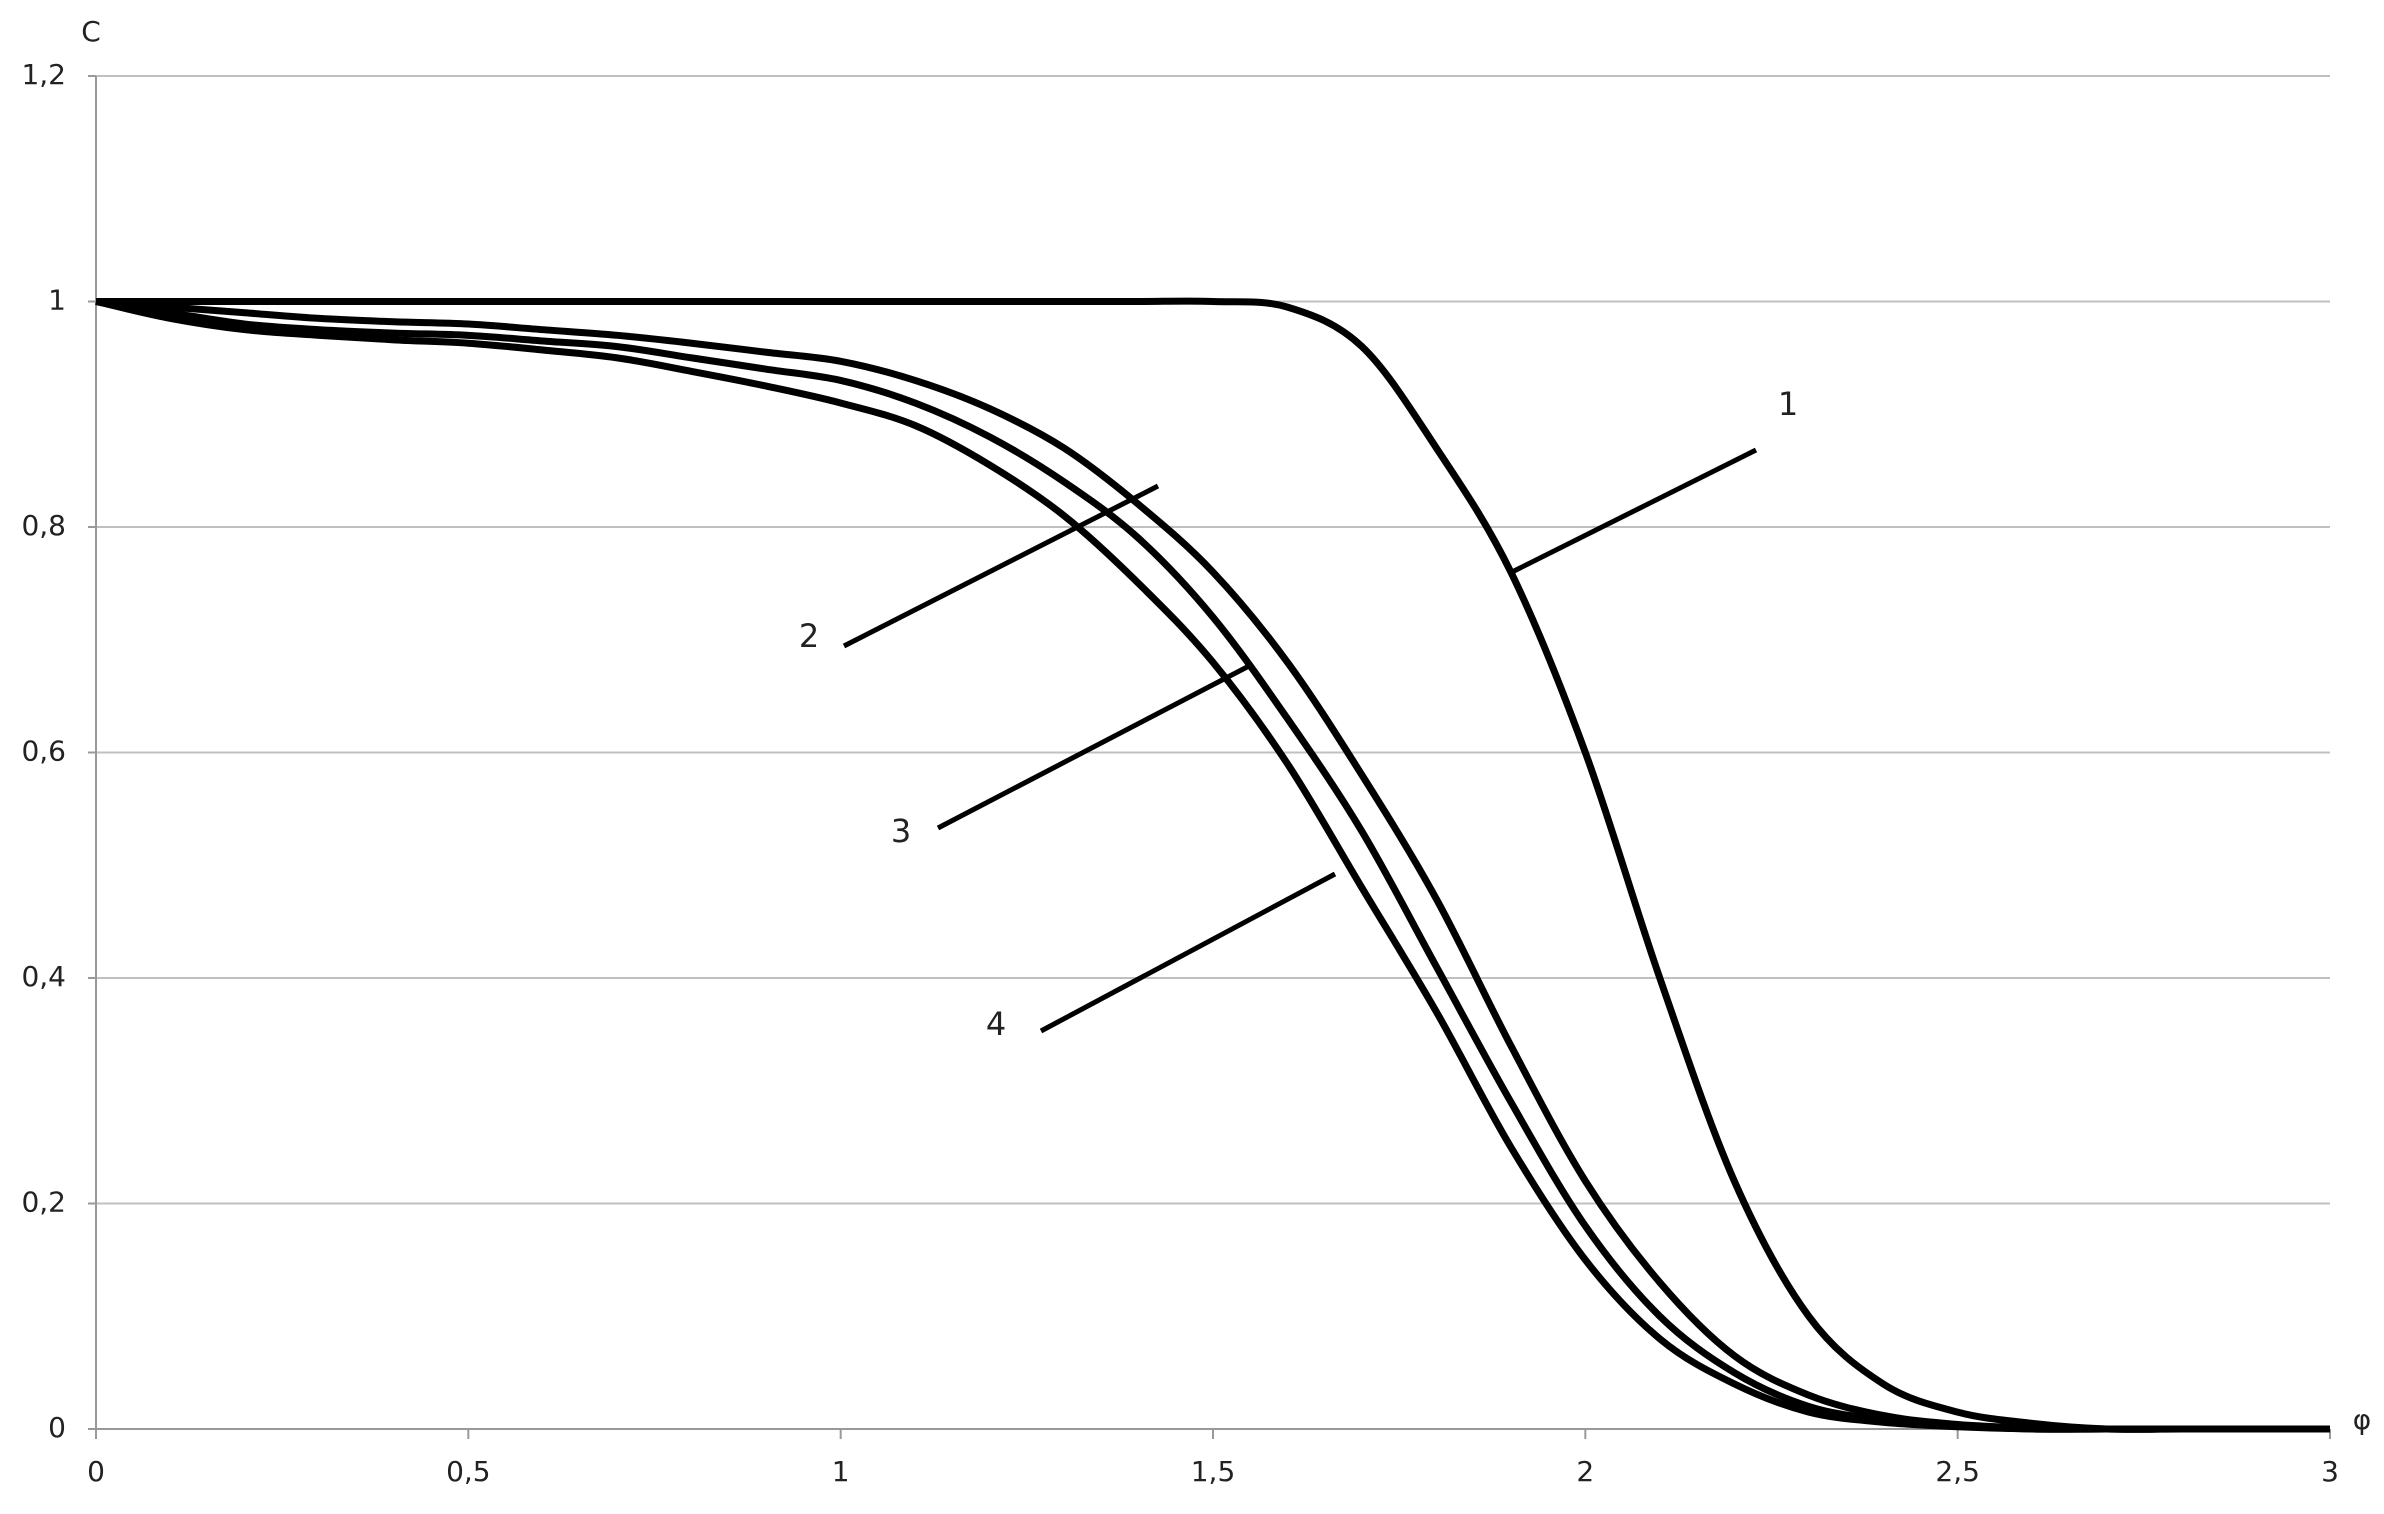  Describe the element at coordinates (43, 74) in the screenshot. I see `y-tick-label: 1,2` at that location.